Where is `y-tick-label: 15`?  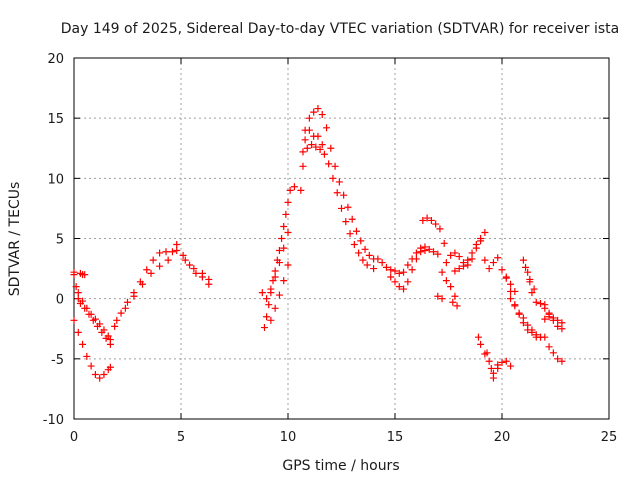 y-tick-label: 15 is located at coordinates (55, 119).